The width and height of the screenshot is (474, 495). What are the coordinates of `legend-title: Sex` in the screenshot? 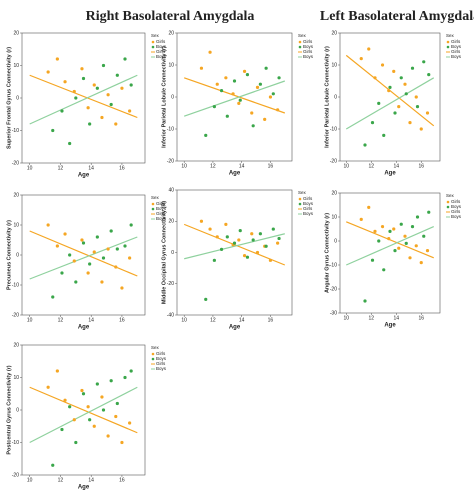 It's located at (155, 197).